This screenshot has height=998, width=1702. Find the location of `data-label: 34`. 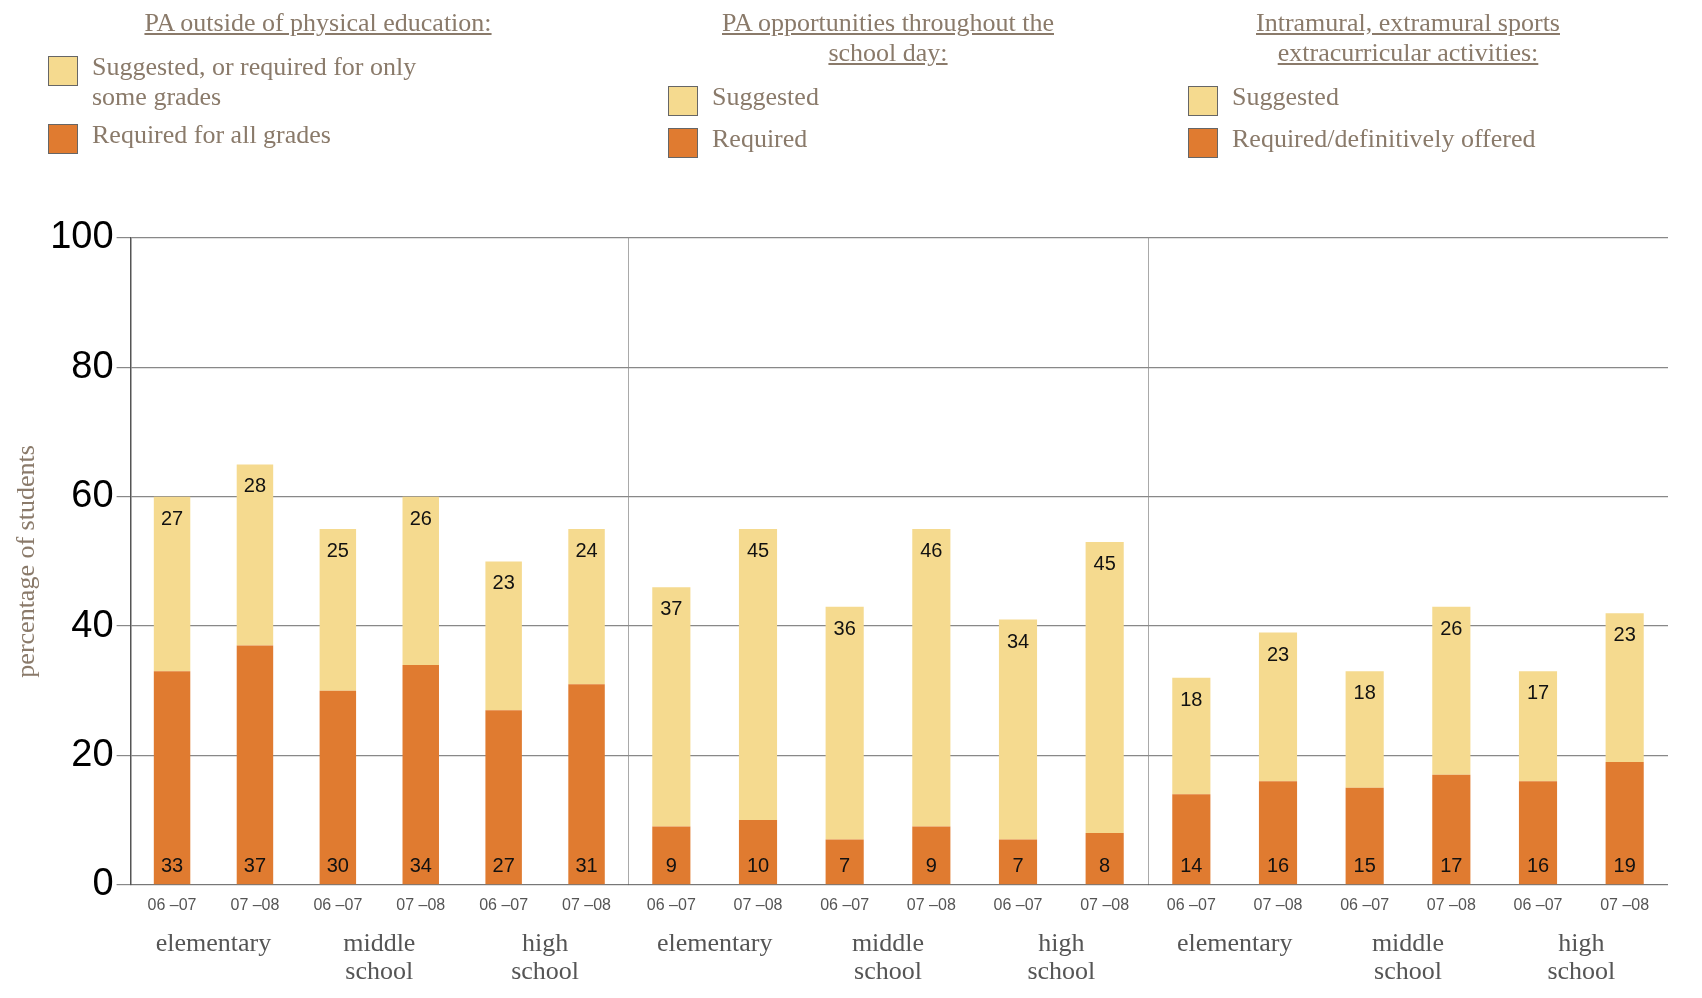

data-label: 34 is located at coordinates (1018, 640).